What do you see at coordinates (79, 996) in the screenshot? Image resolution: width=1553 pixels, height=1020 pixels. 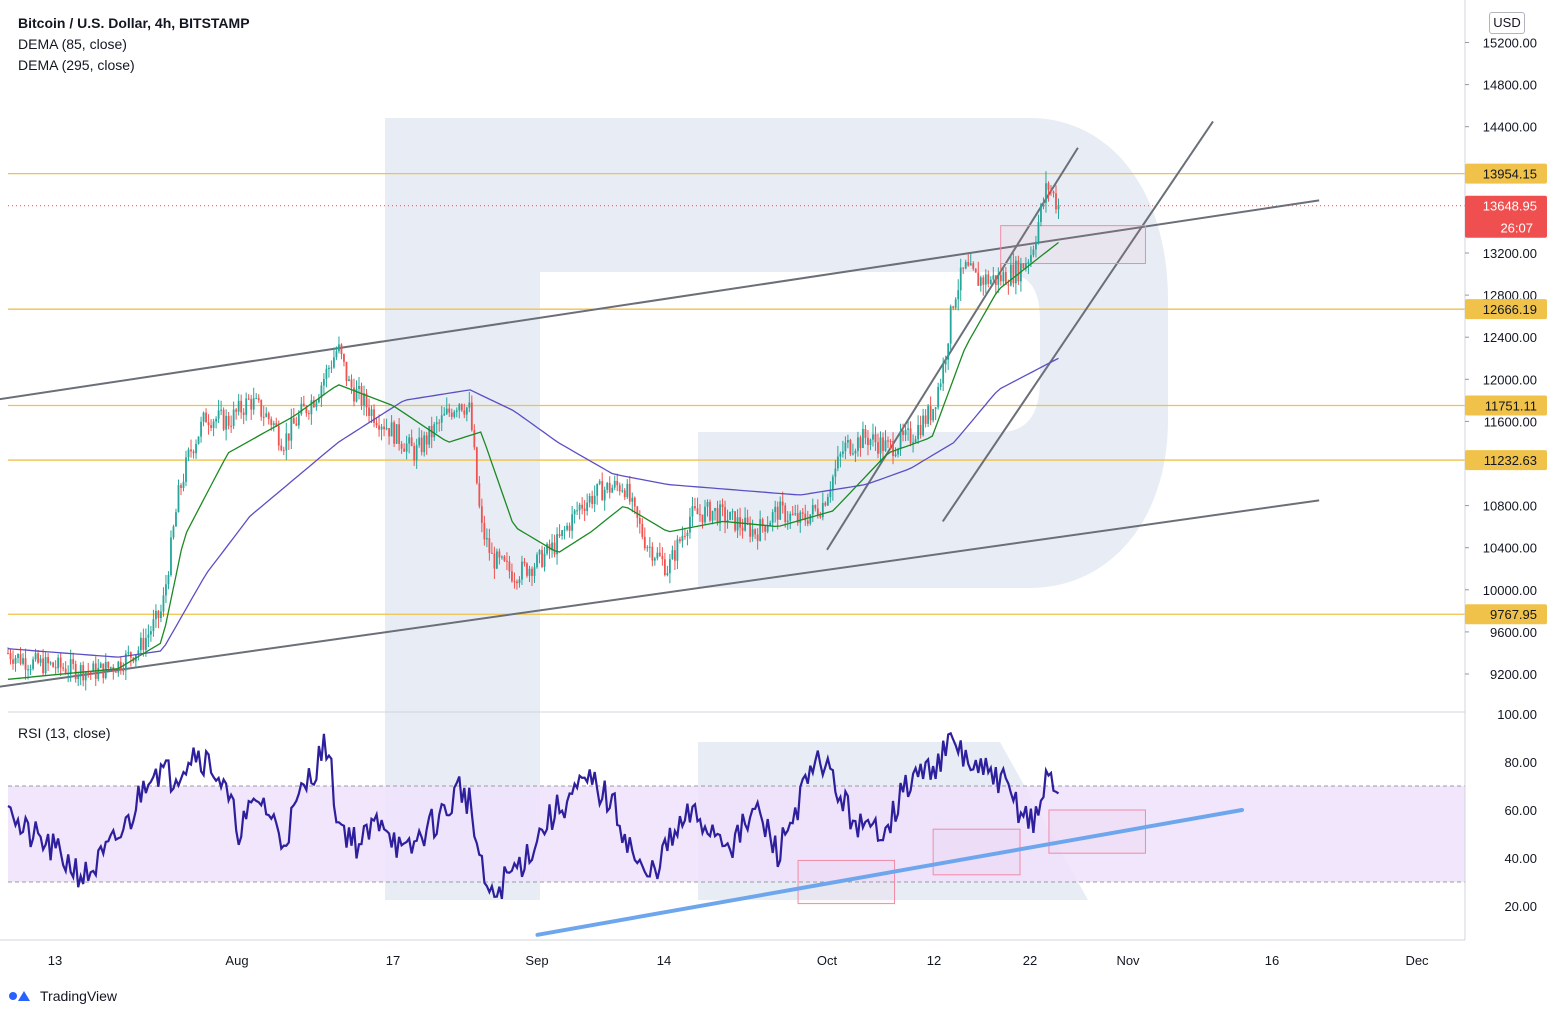 I see `footer-brand-label: TradingView` at bounding box center [79, 996].